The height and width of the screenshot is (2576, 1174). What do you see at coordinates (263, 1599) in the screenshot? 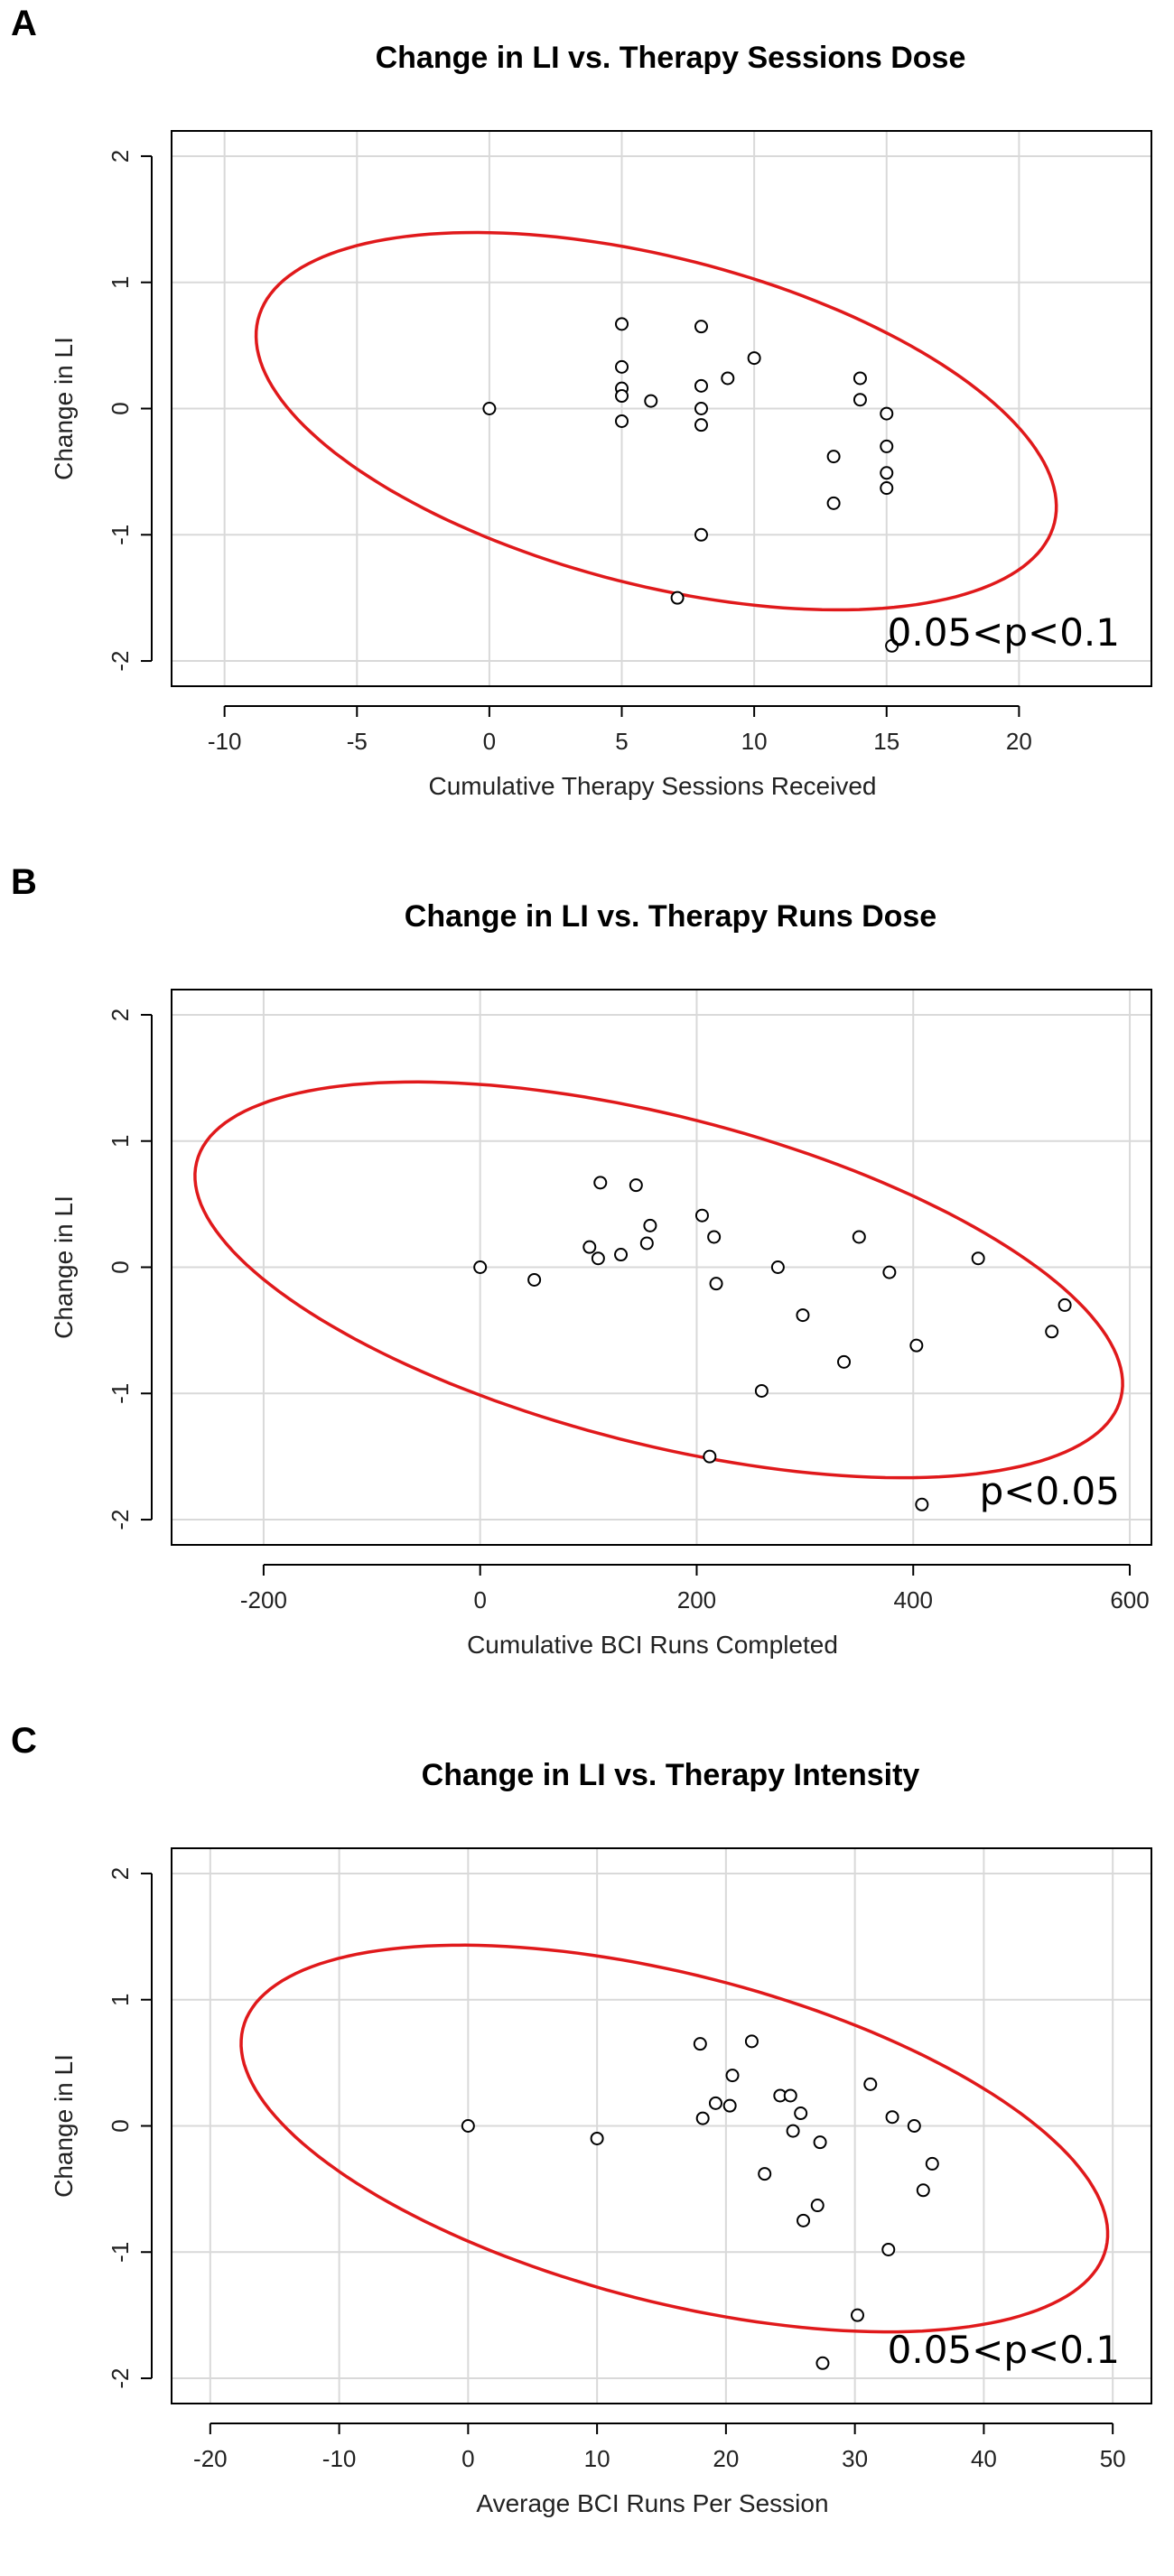
I see `x-tick-label: -200` at bounding box center [263, 1599].